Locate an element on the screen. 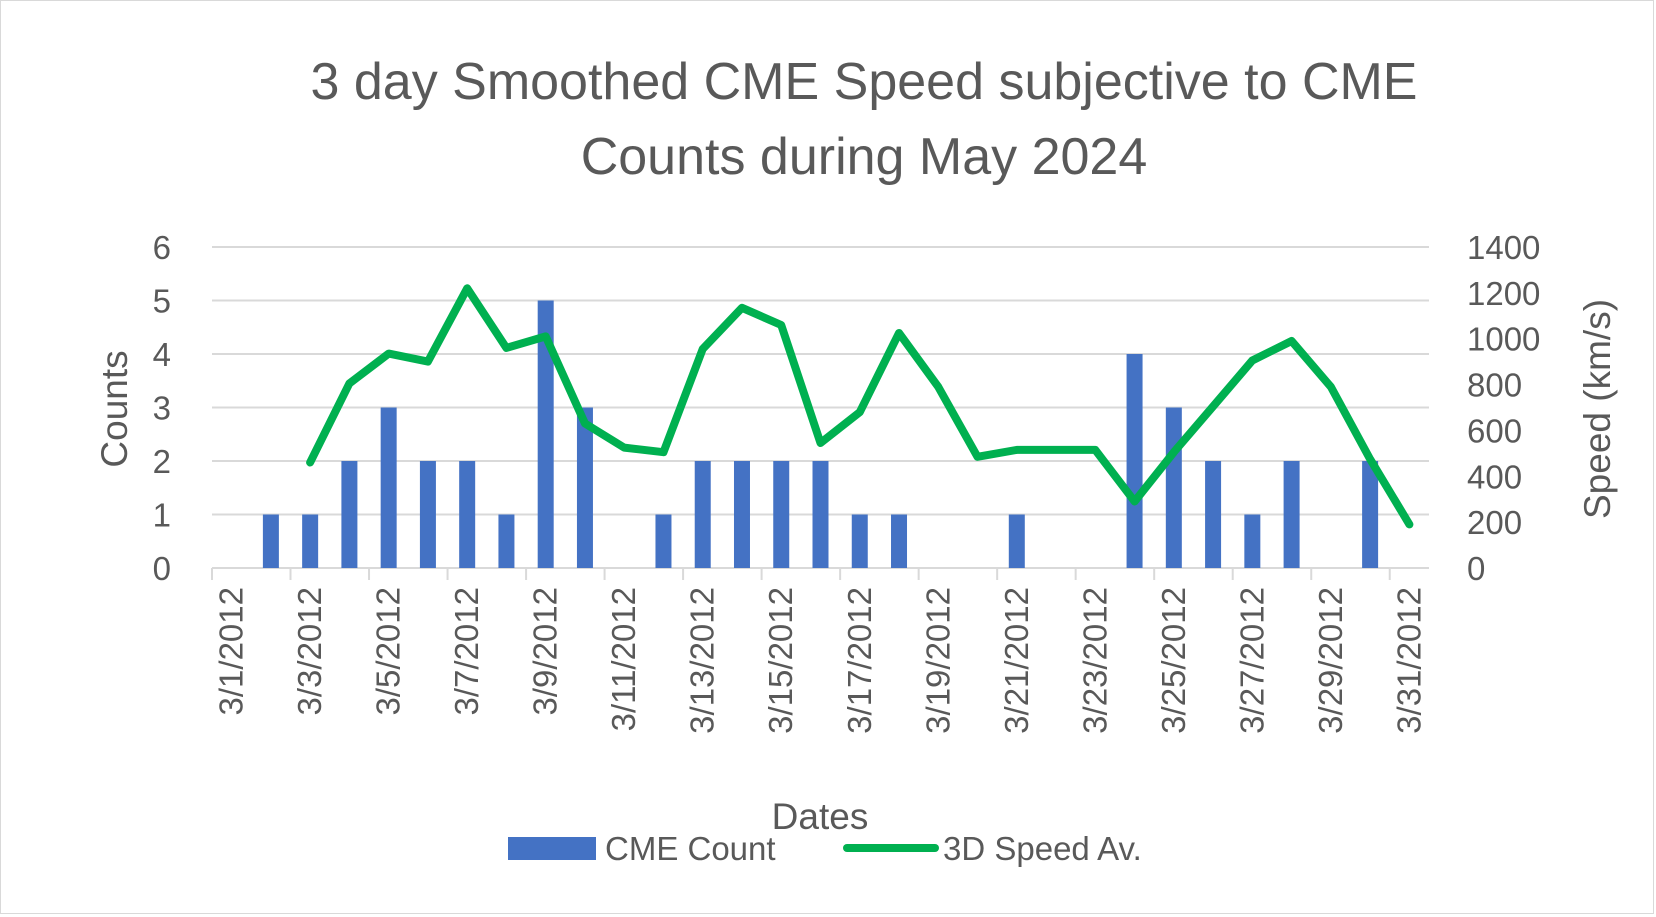 The height and width of the screenshot is (917, 1656). y2-tick-label: 600 is located at coordinates (1494, 430).